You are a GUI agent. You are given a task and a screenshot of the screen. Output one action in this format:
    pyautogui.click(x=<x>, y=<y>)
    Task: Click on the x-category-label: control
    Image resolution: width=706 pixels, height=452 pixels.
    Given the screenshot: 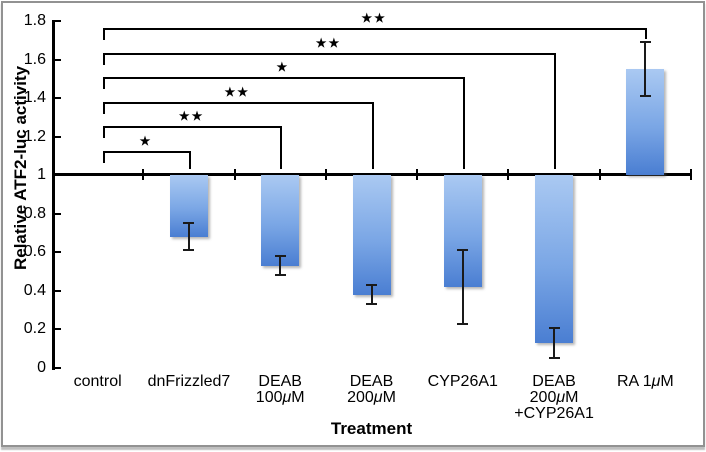 What is the action you would take?
    pyautogui.click(x=97, y=381)
    